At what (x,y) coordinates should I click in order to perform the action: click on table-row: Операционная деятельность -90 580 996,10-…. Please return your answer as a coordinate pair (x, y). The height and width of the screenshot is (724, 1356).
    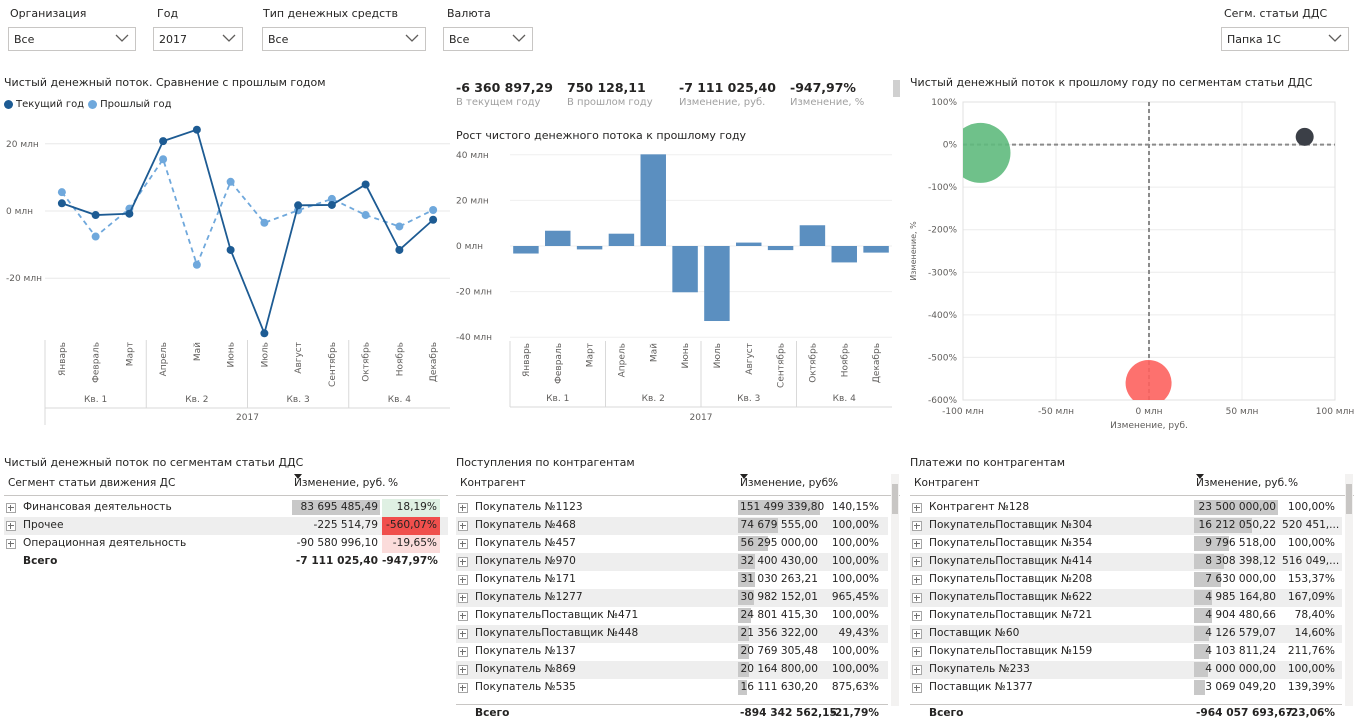
    Looking at the image, I should click on (226, 544).